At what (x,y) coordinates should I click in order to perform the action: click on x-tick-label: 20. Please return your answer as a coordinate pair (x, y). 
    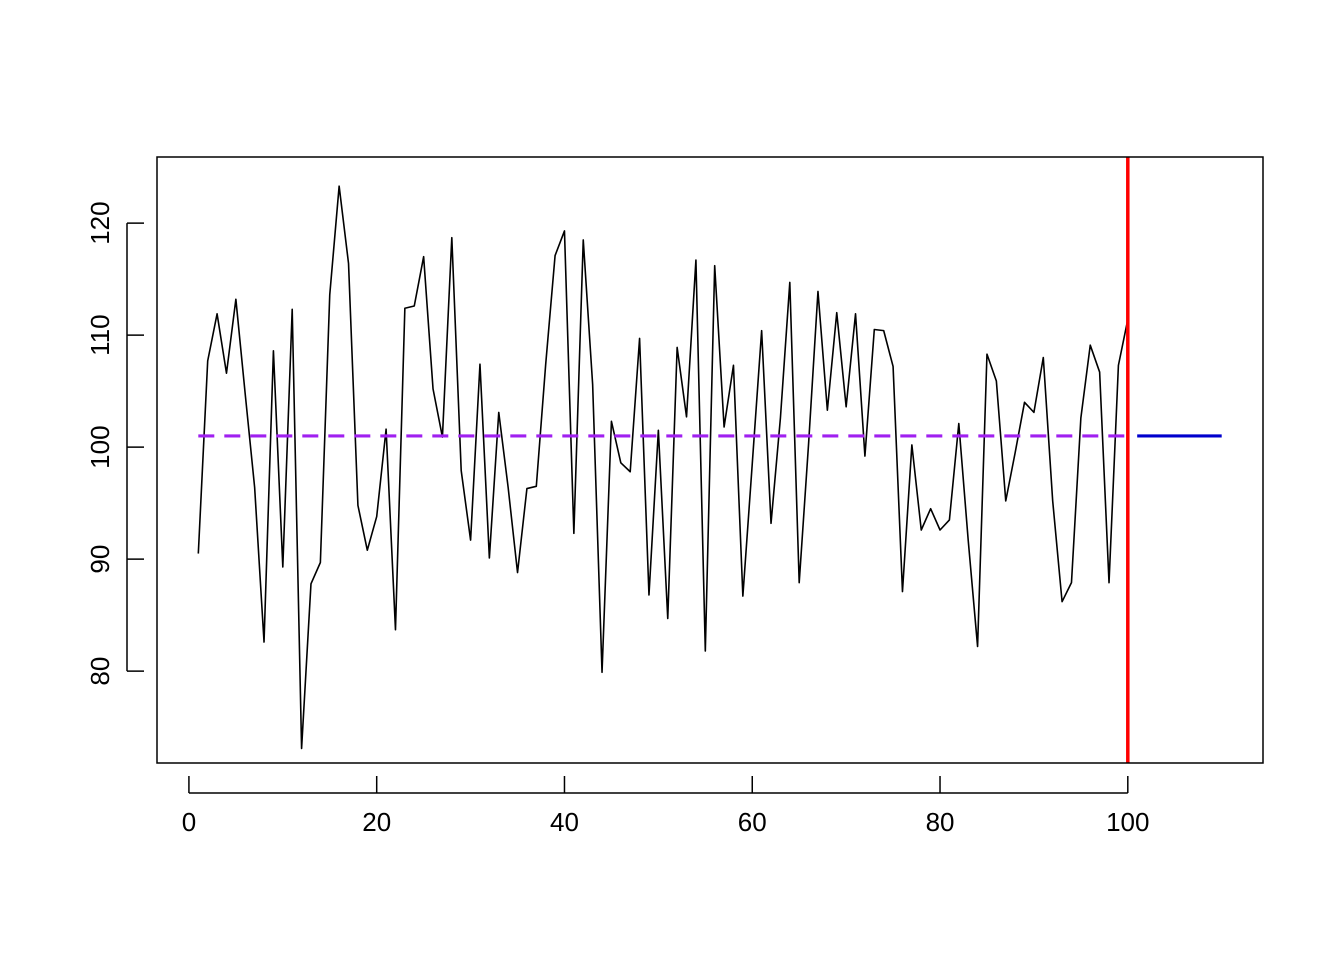
    Looking at the image, I should click on (376, 822).